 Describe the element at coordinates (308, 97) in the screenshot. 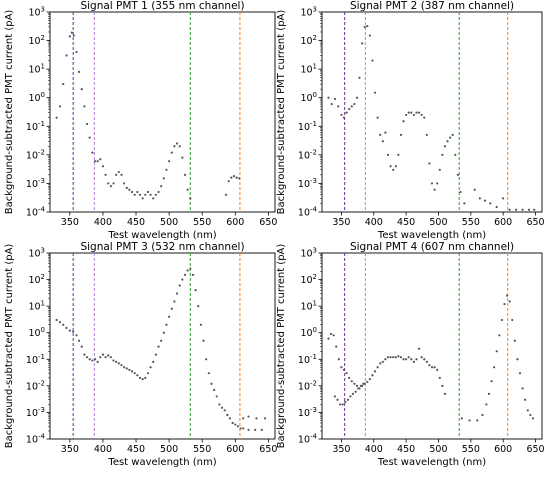

I see `y-tick-label: 10⁰` at that location.